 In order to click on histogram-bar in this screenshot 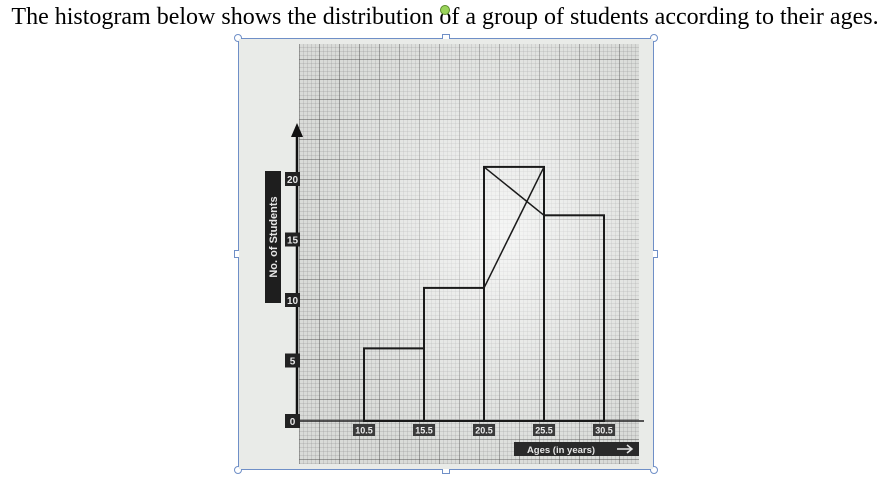, I will do `click(574, 318)`.